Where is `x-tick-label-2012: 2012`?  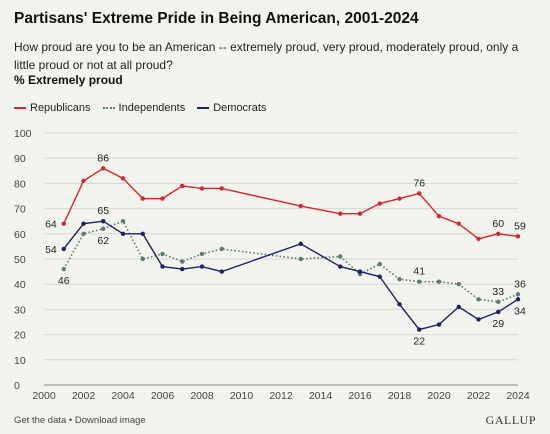 x-tick-label-2012: 2012 is located at coordinates (281, 396).